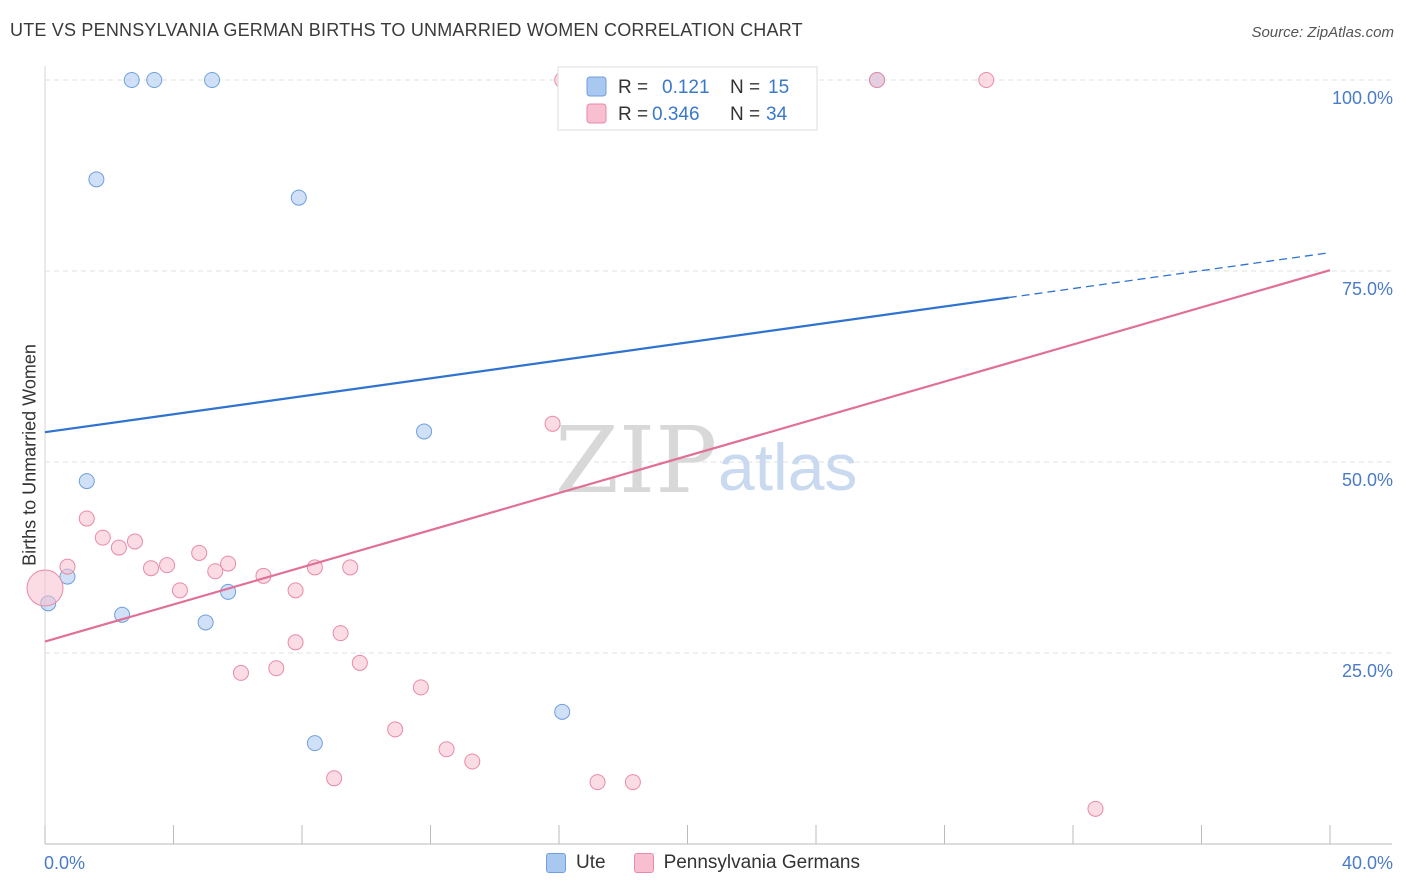 The width and height of the screenshot is (1406, 892). Describe the element at coordinates (555, 863) in the screenshot. I see `series-swatch-ute` at that location.